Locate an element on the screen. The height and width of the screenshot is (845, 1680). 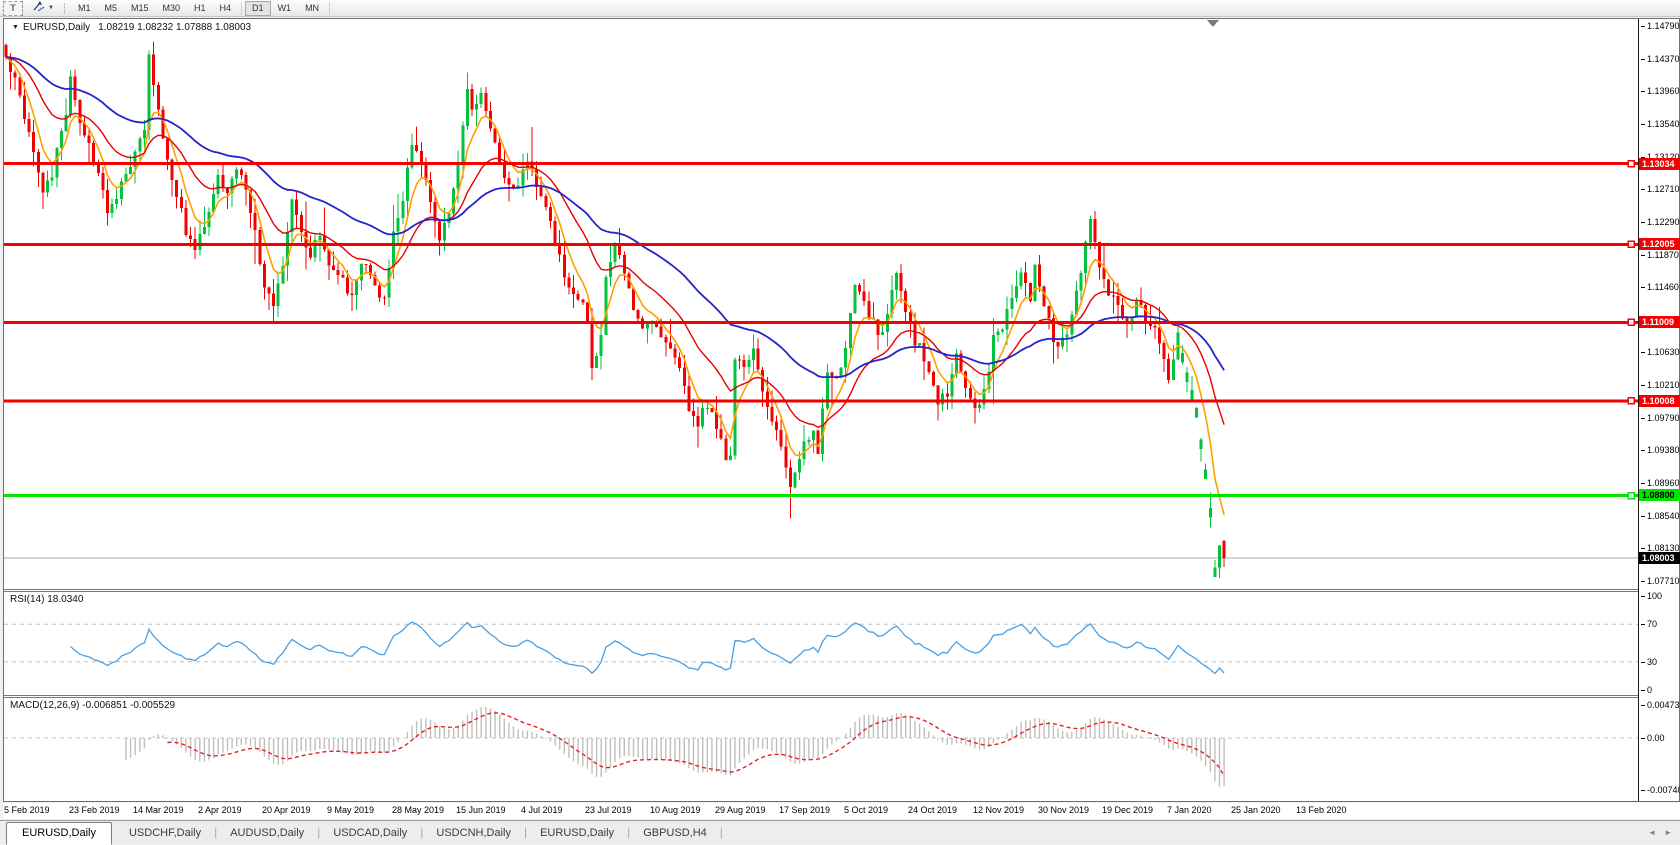
macd-histogram is located at coordinates (675, 747).